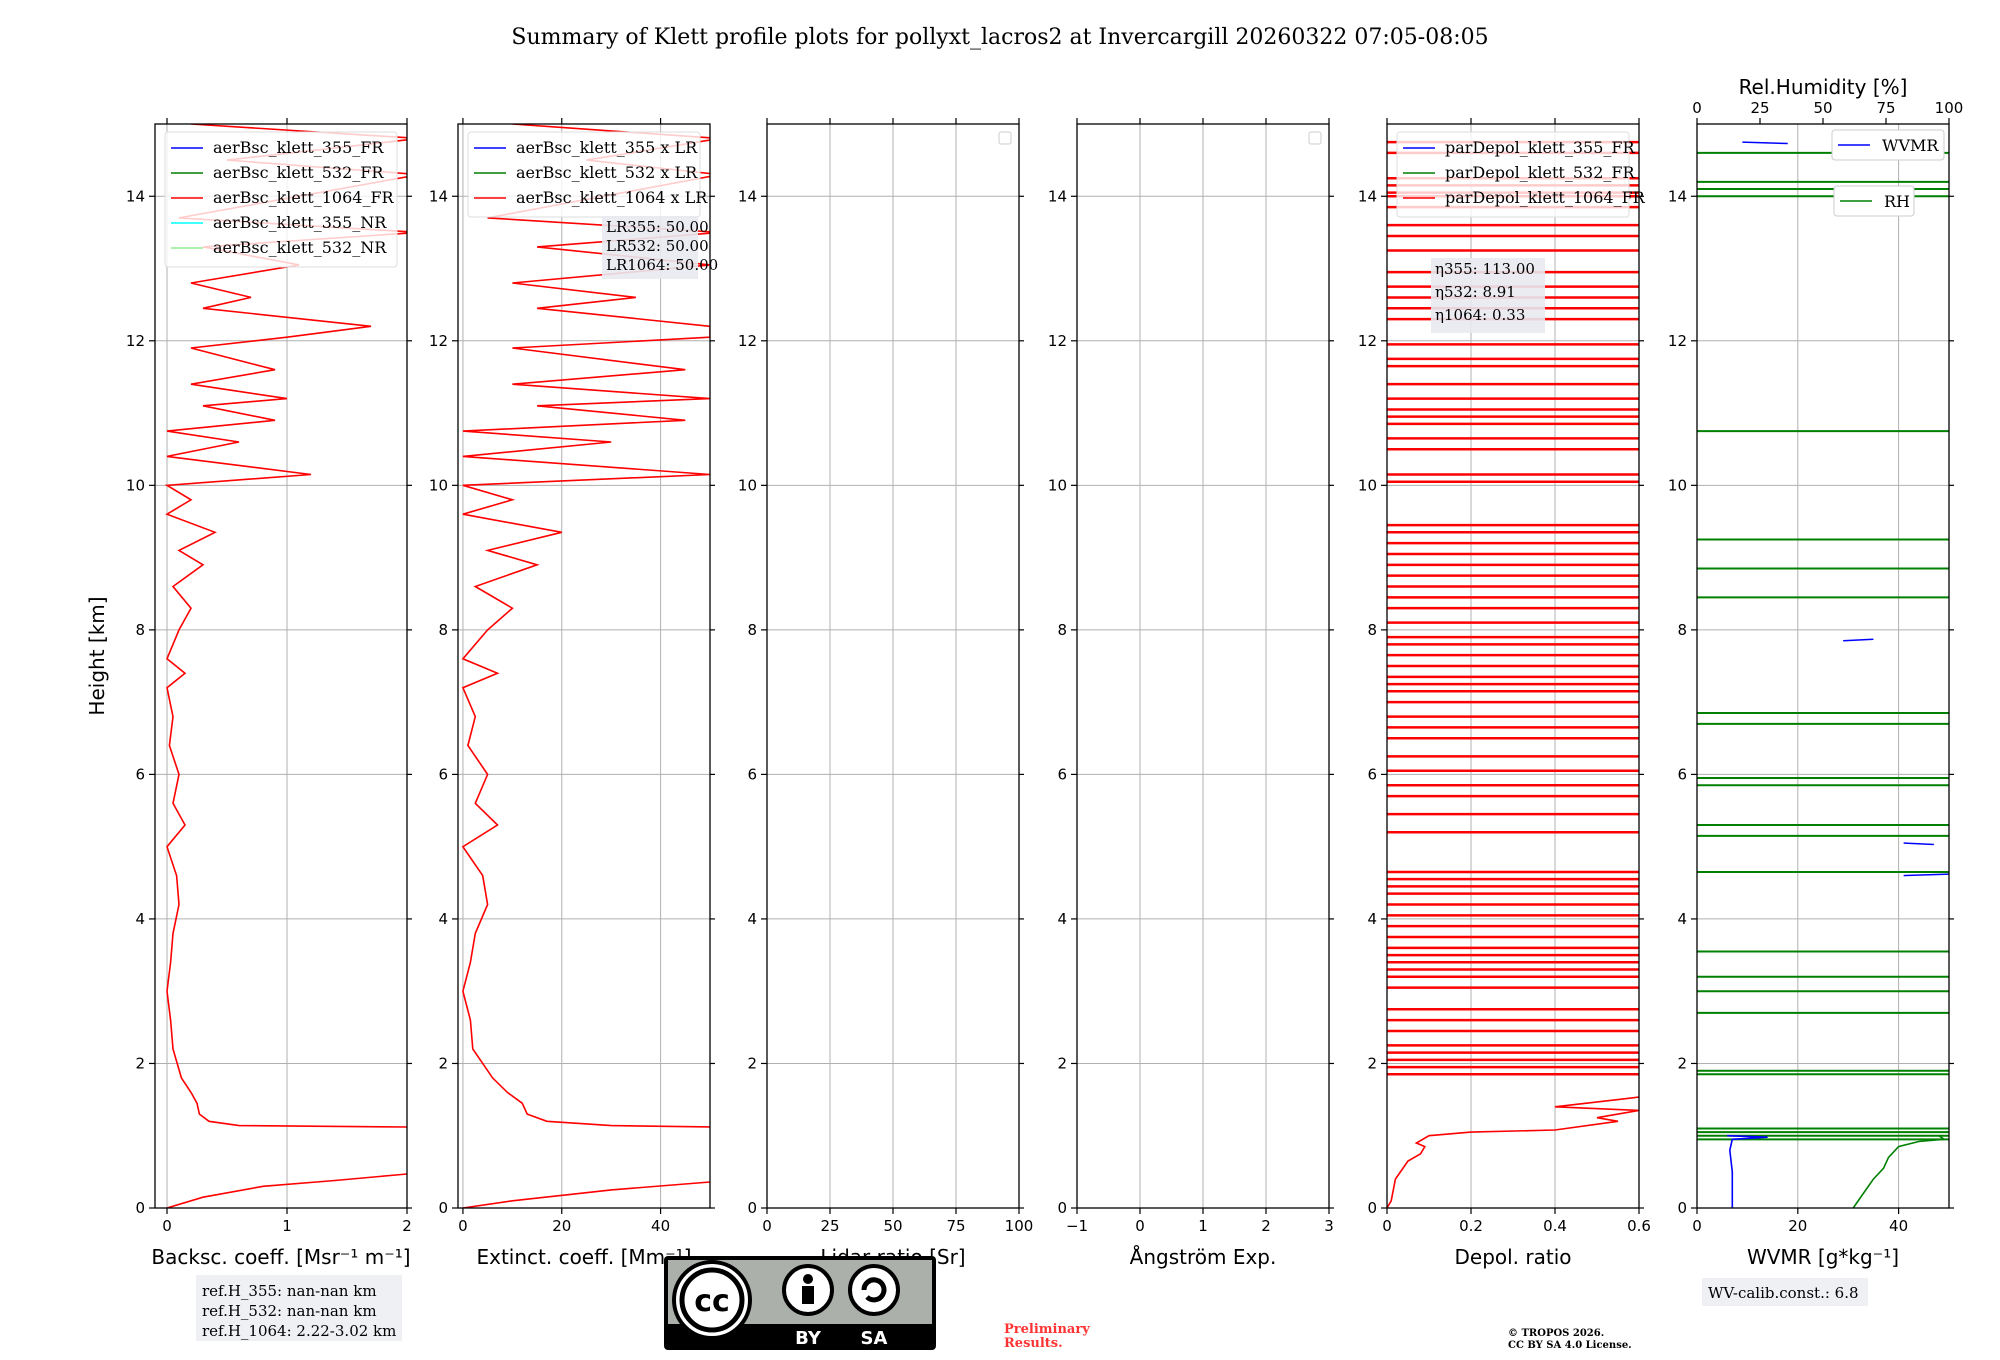 Image resolution: width=2000 pixels, height=1360 pixels. Describe the element at coordinates (289, 1311) in the screenshot. I see `ref-height-532: ref.H_532: nan-nan km` at that location.